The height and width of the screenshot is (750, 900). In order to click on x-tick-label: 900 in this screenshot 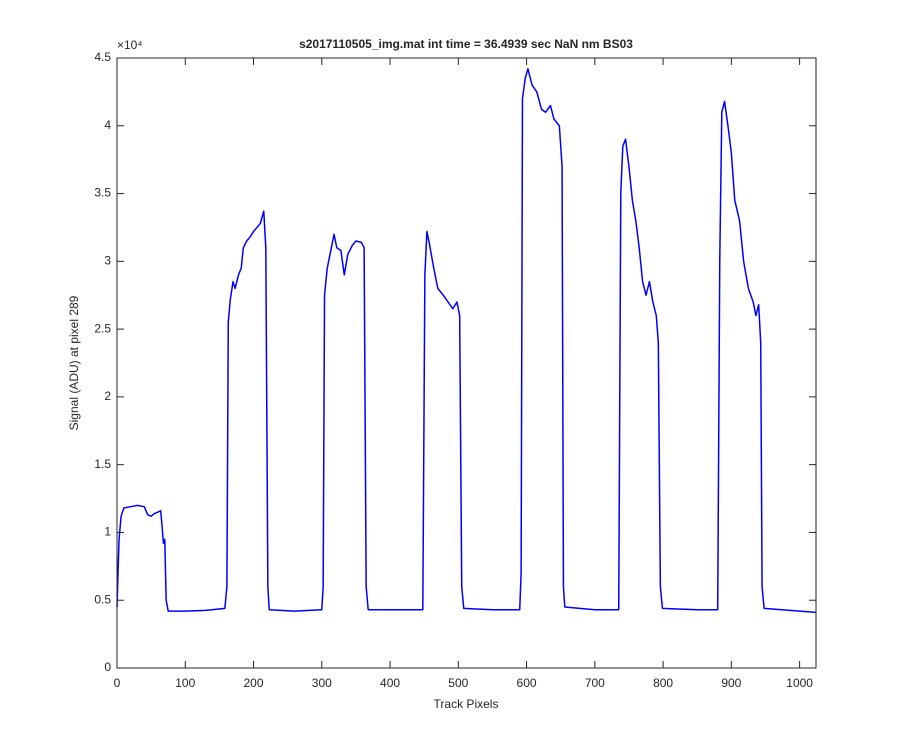, I will do `click(731, 683)`.